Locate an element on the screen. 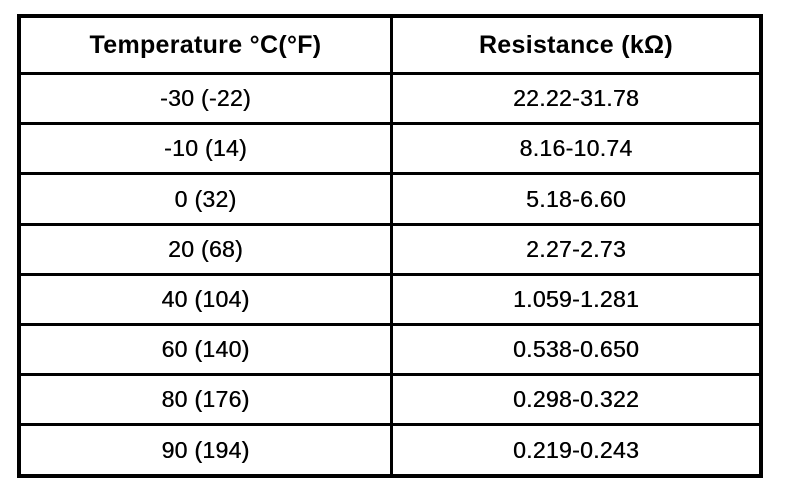 This screenshot has width=800, height=504. table-row: 90 (194) 0.219-0.243 is located at coordinates (390, 450).